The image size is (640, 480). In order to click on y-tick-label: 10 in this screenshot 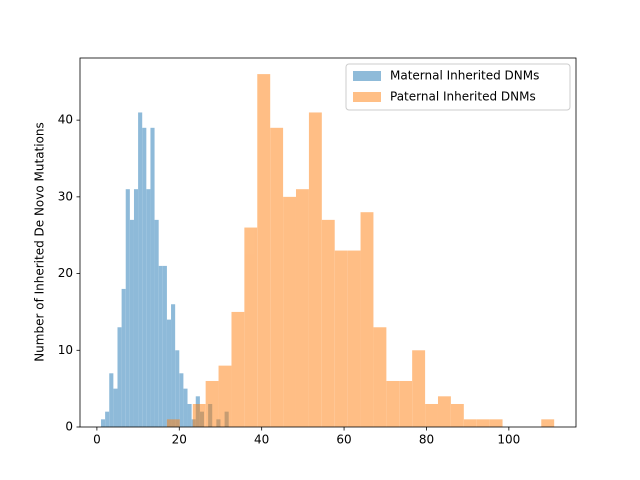, I will do `click(65, 350)`.